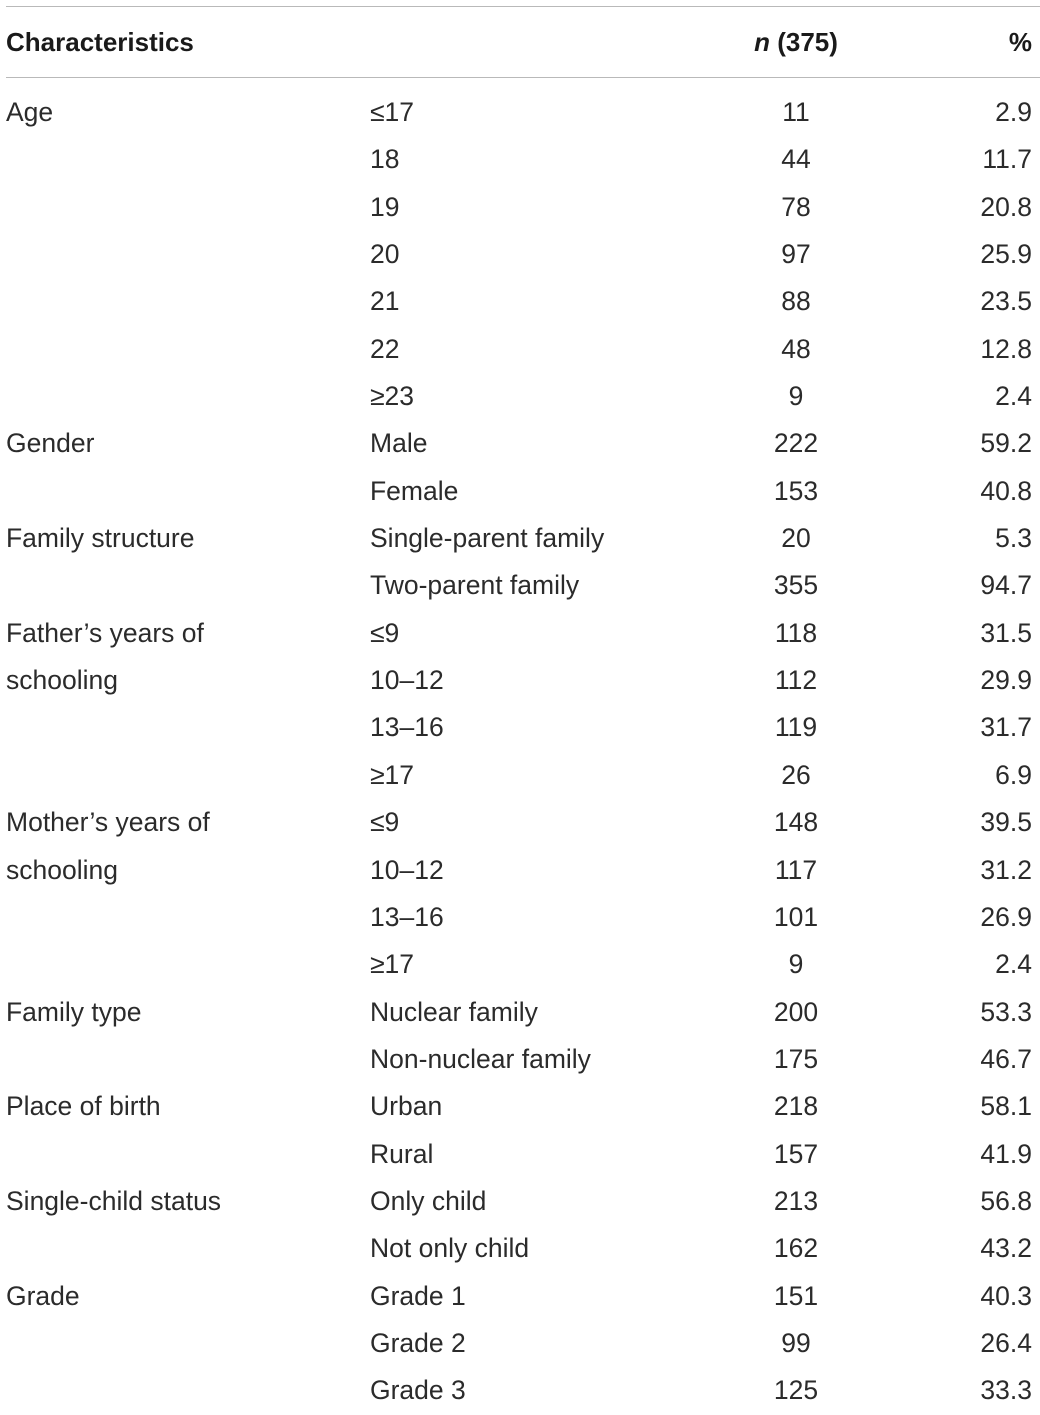 The height and width of the screenshot is (1415, 1040). Describe the element at coordinates (475, 585) in the screenshot. I see `row-category: Two-parent family` at that location.